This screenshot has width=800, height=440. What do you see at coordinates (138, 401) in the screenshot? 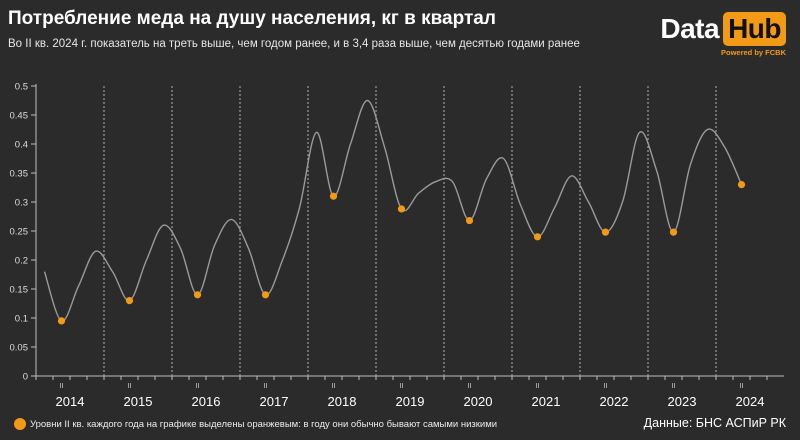
I see `year-label: 2015` at bounding box center [138, 401].